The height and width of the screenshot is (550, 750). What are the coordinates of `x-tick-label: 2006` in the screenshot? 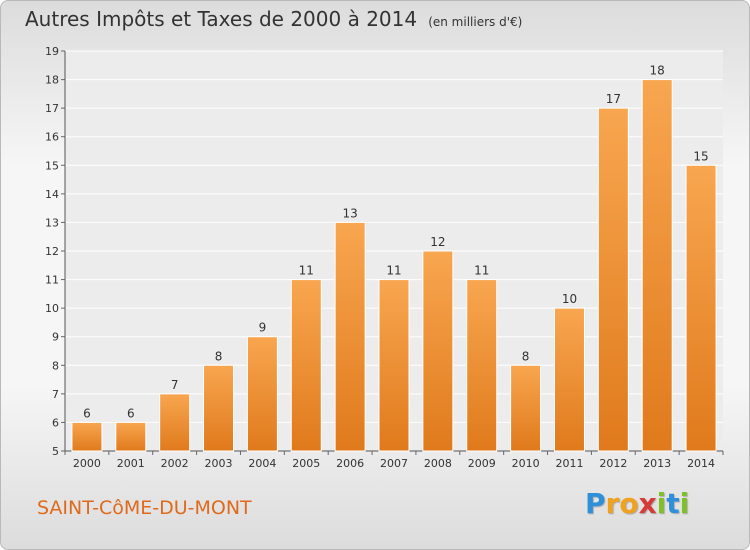 It's located at (350, 463).